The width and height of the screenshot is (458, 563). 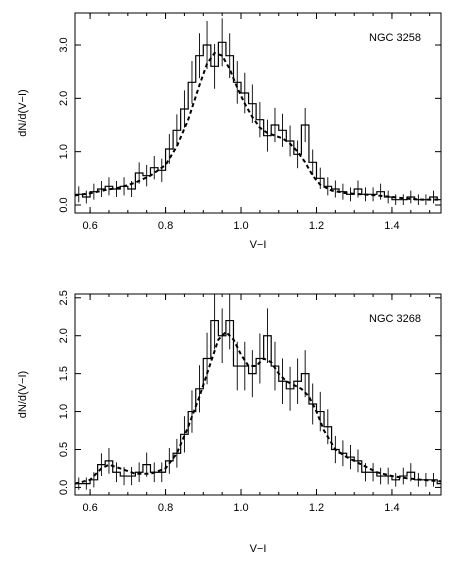 I want to click on galaxy-label: NGC 3258, so click(x=395, y=38).